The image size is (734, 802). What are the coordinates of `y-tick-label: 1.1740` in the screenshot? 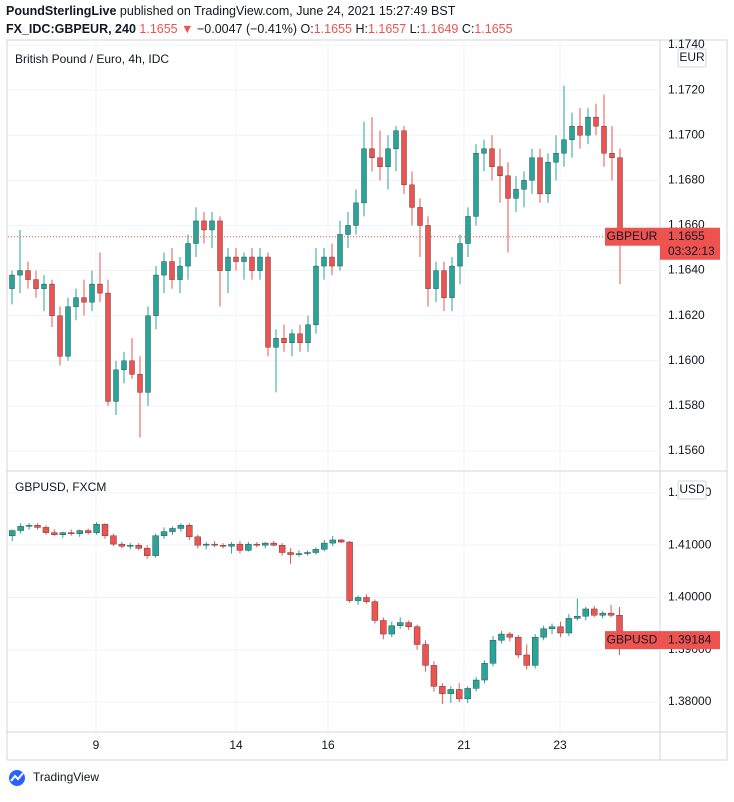 It's located at (686, 44).